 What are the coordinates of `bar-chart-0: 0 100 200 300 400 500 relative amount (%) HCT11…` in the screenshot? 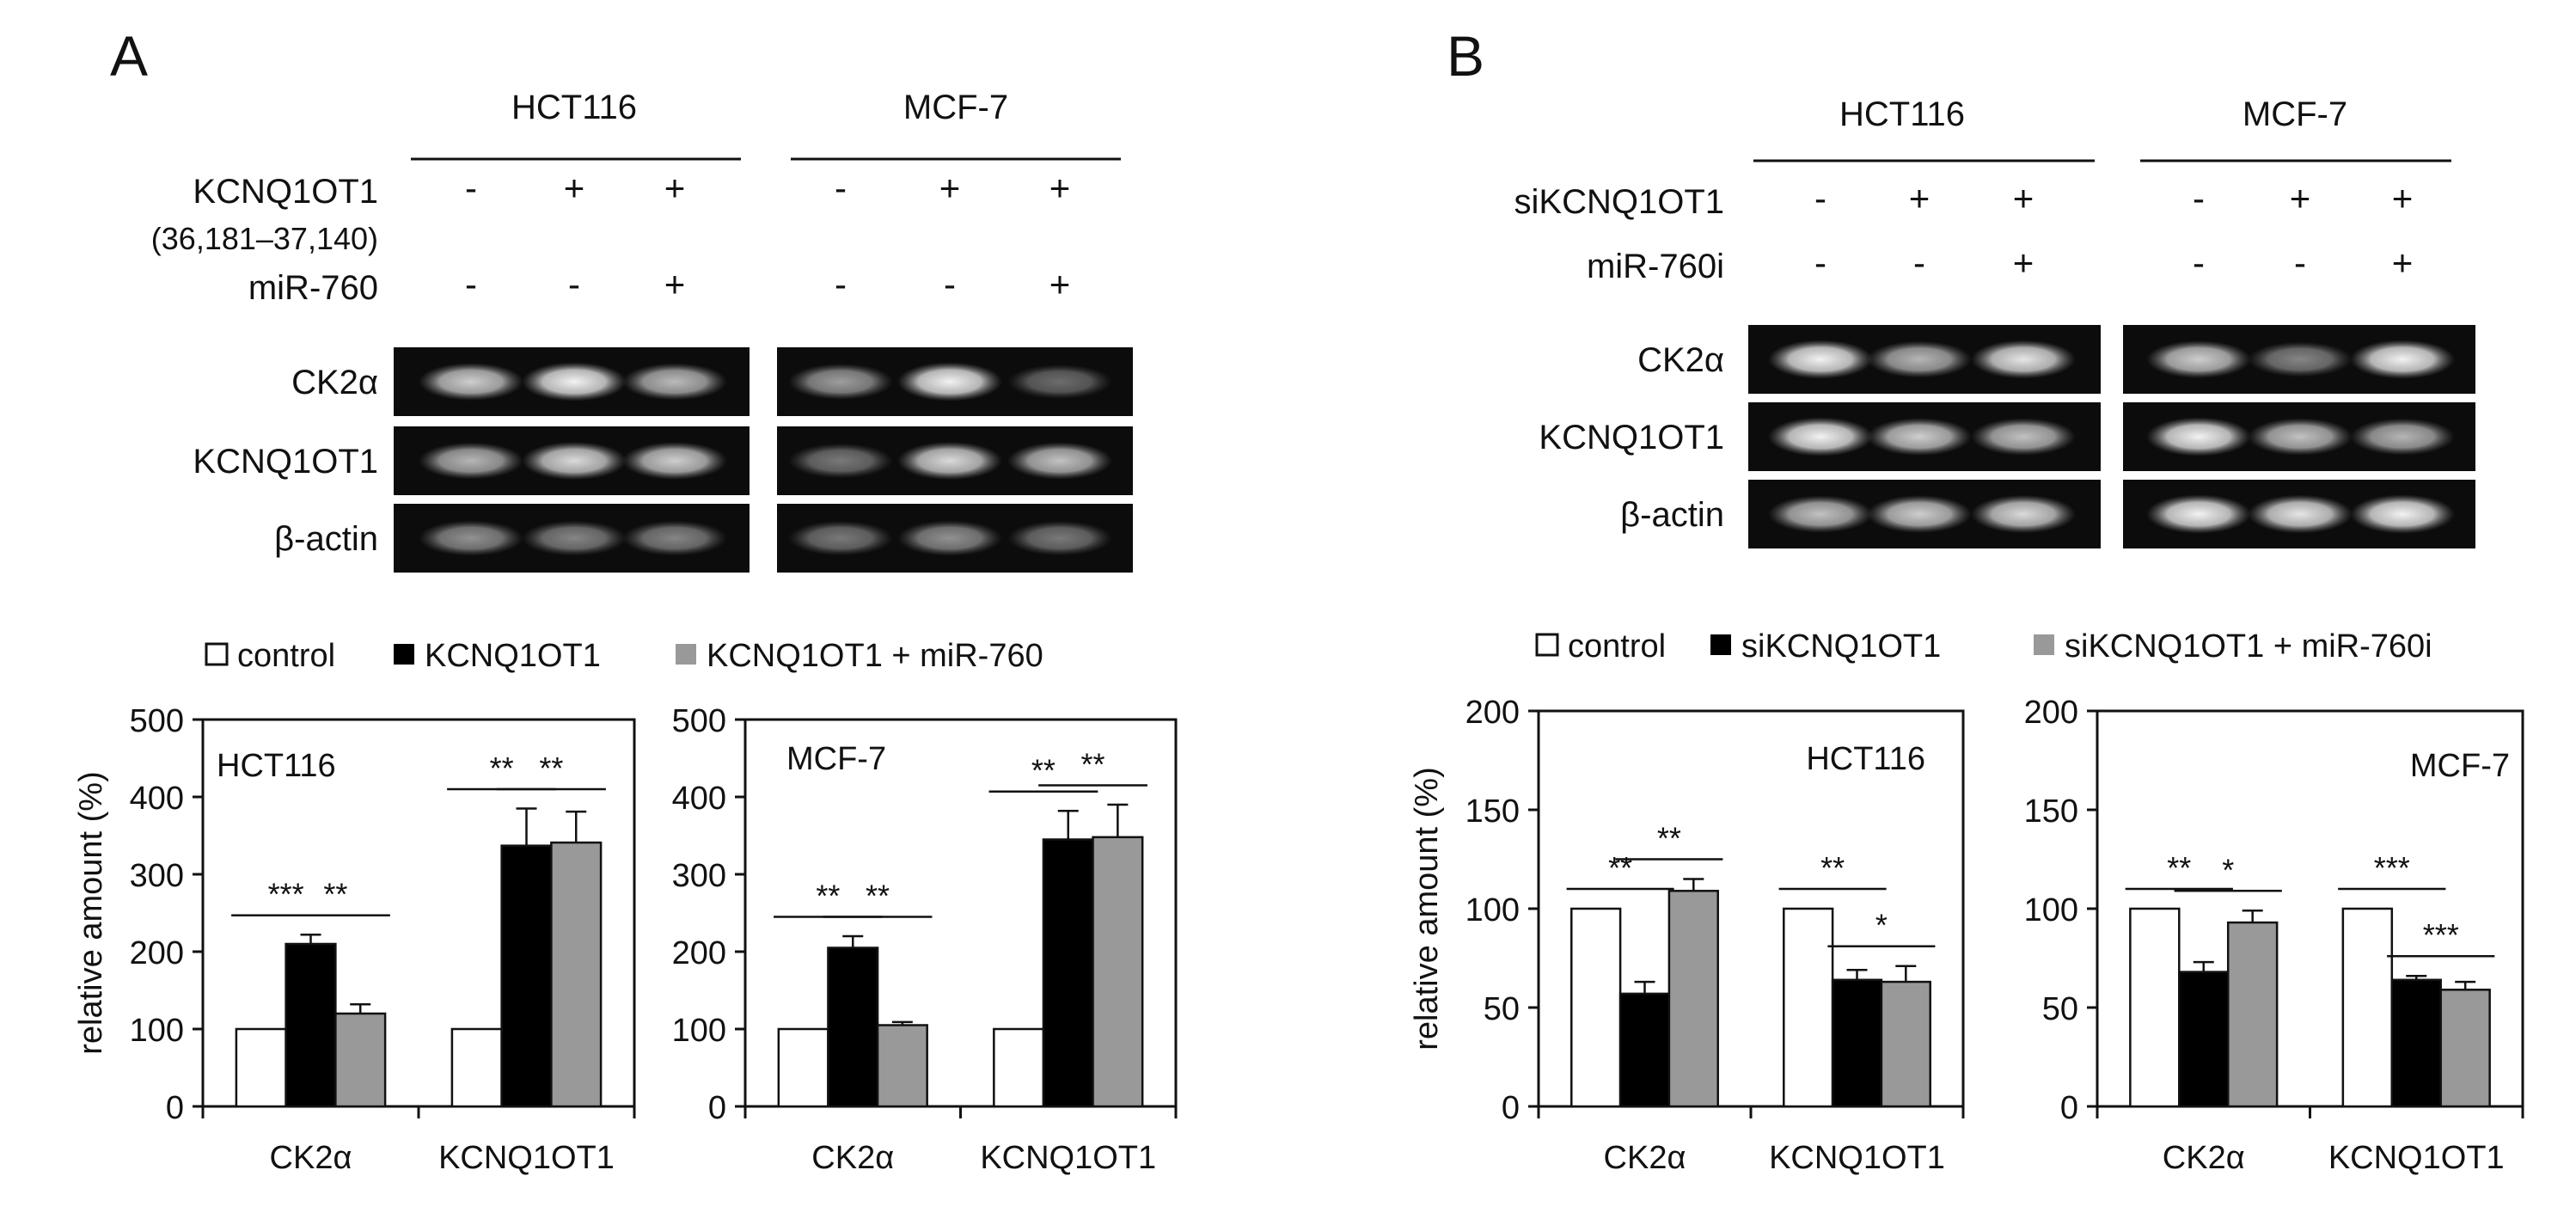 It's located at (354, 939).